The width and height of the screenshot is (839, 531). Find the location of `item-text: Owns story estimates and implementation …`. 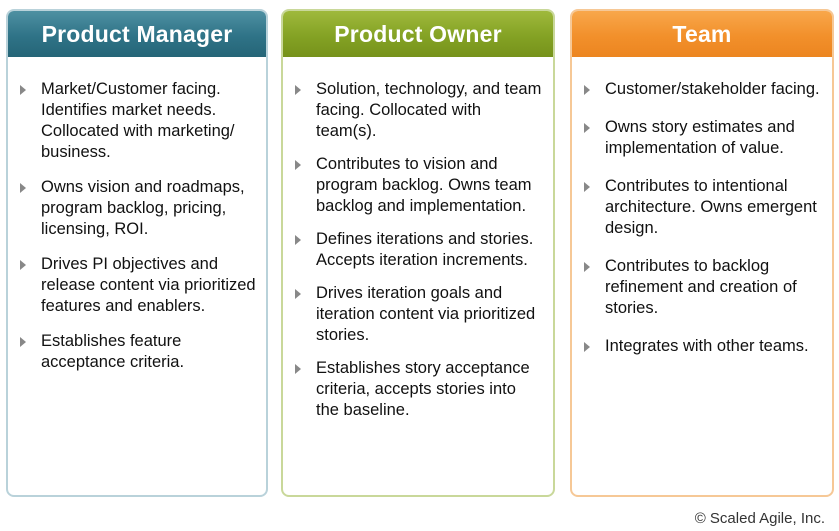

item-text: Owns story estimates and implementation … is located at coordinates (700, 137).